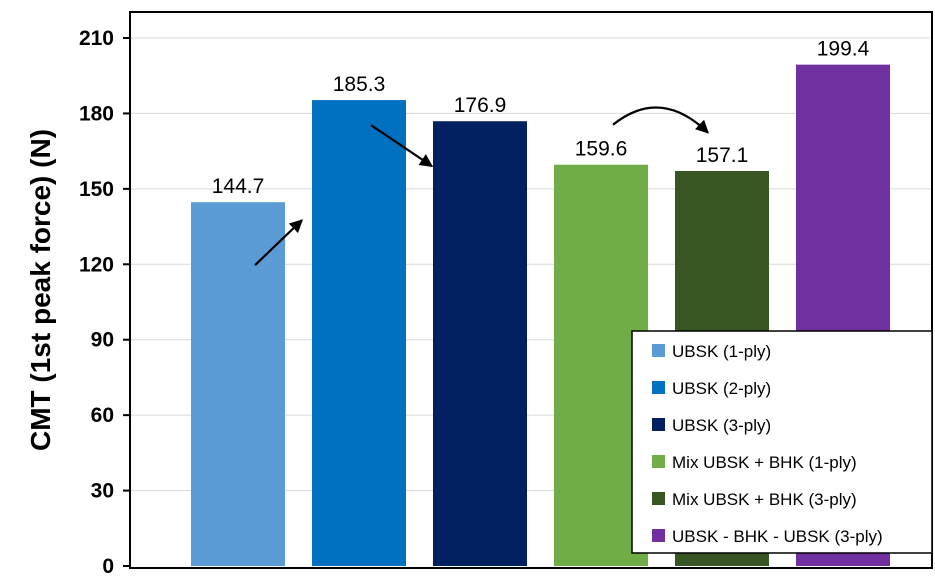 This screenshot has height=579, width=935. What do you see at coordinates (722, 155) in the screenshot?
I see `bar-value-label: 157.1` at bounding box center [722, 155].